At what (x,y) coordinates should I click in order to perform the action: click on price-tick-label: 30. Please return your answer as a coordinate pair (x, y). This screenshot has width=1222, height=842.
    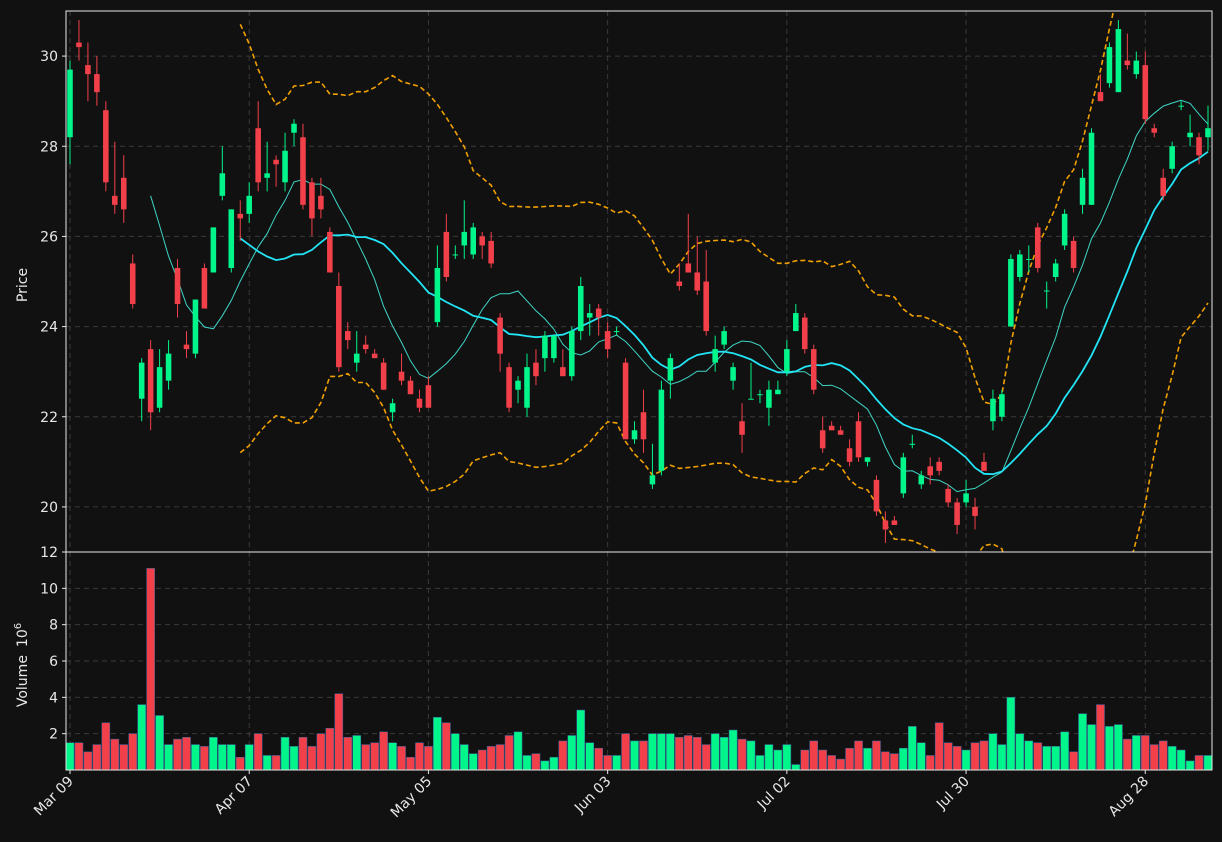
    Looking at the image, I should click on (49, 57).